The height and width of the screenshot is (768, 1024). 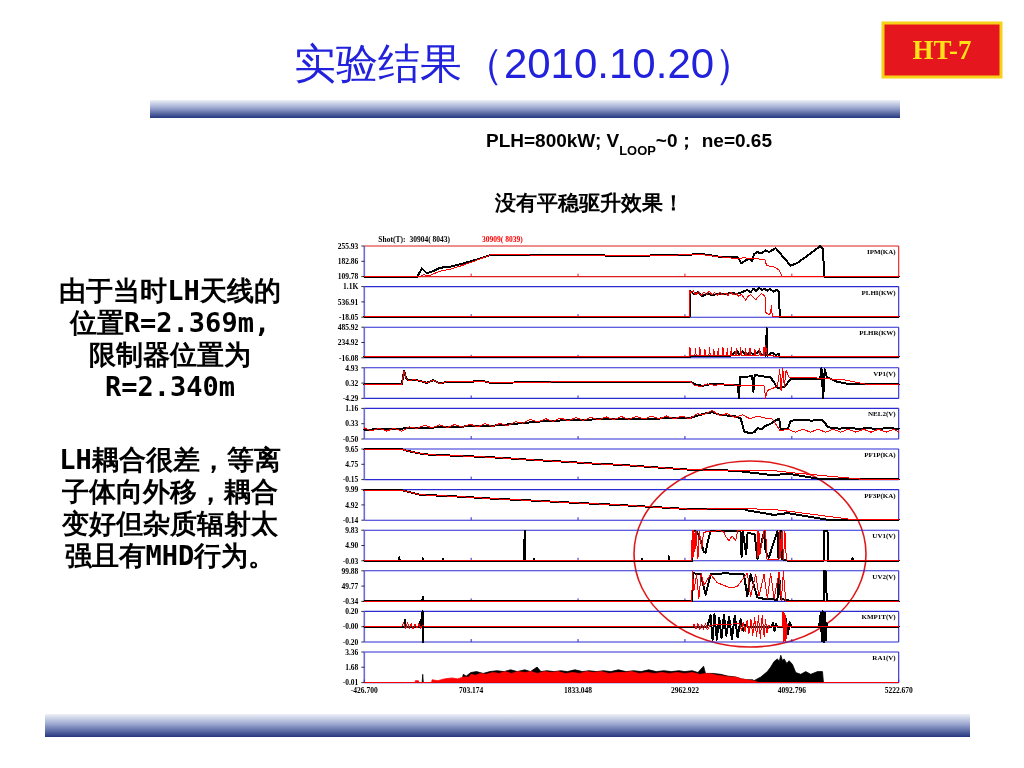 I want to click on text: 没有平稳驱升效果！, so click(x=588, y=202).